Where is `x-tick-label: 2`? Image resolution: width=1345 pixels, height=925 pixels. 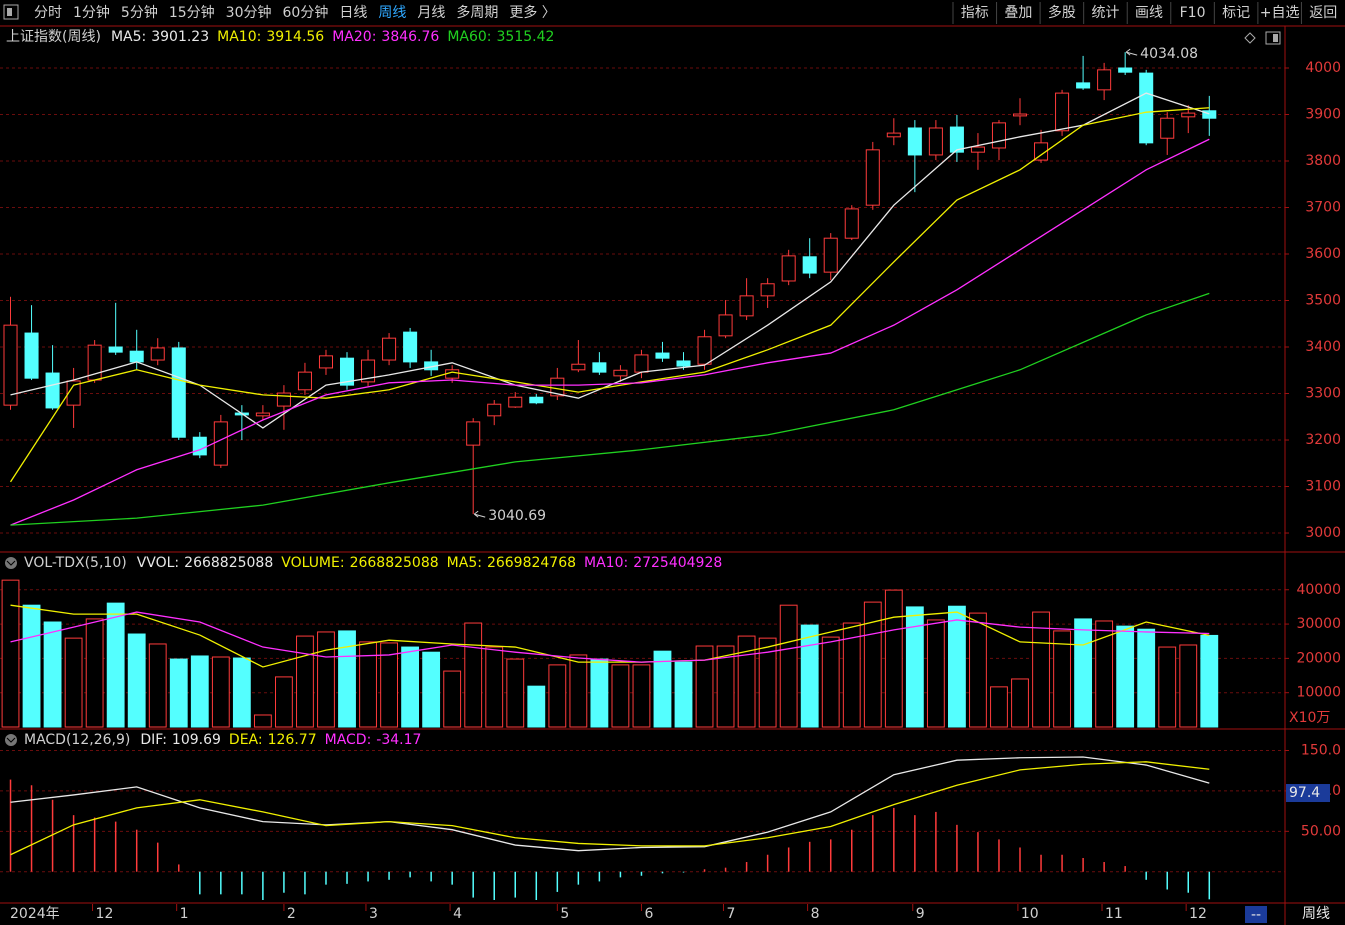 x-tick-label: 2 is located at coordinates (291, 914).